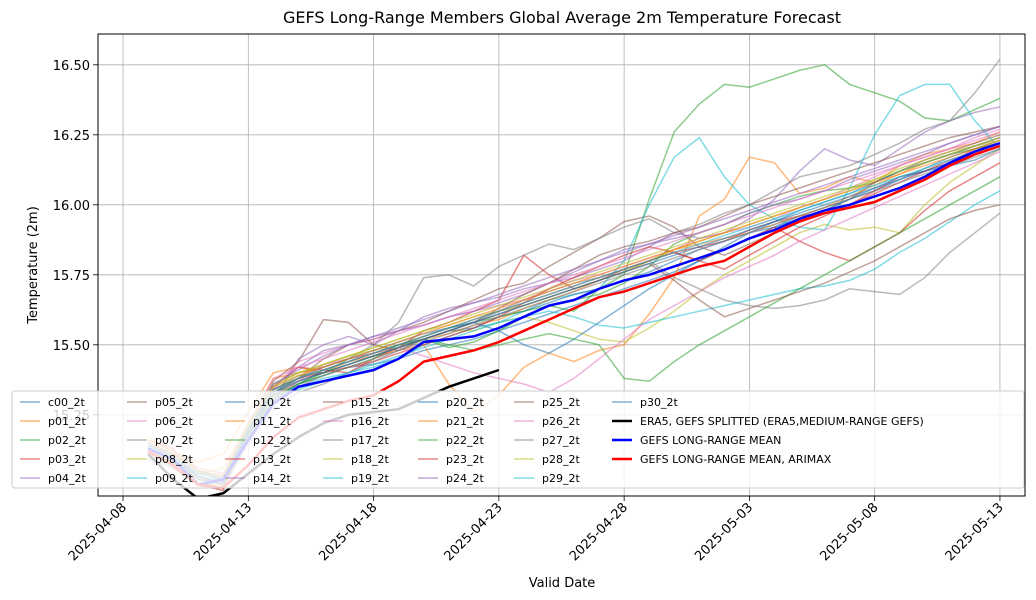 The image size is (1036, 600). Describe the element at coordinates (724, 532) in the screenshot. I see `x-tick-label: 2025-05-03` at that location.